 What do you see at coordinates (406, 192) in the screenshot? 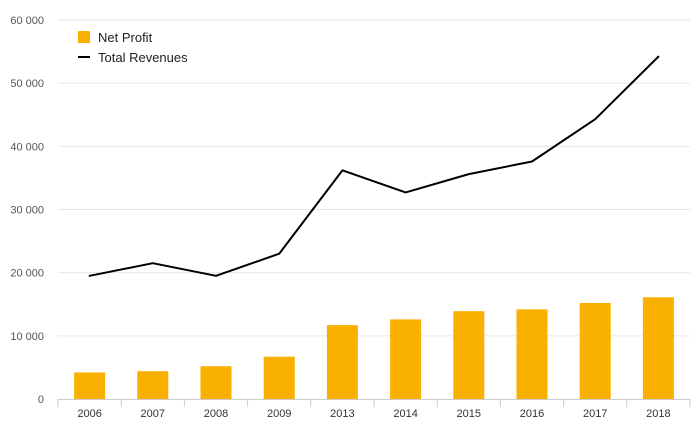
I see `point-total-revenues-2014` at bounding box center [406, 192].